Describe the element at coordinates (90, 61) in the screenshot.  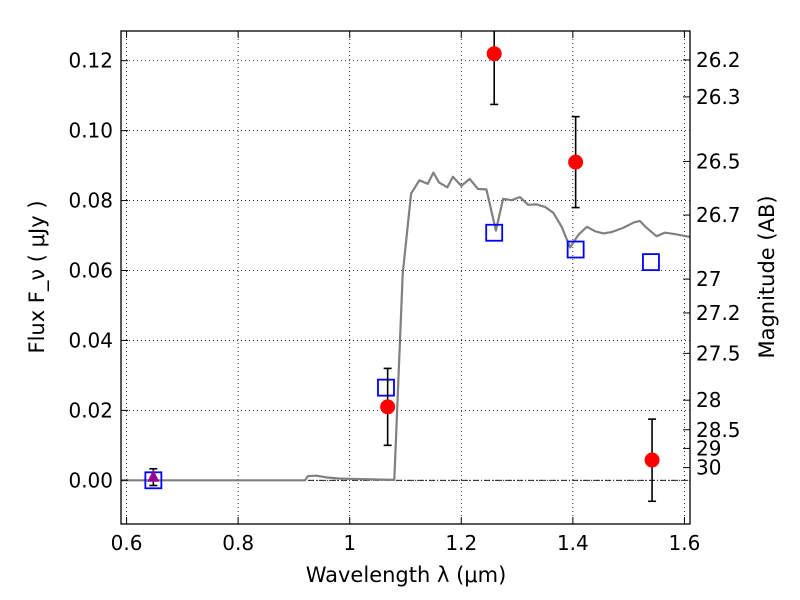
I see `y-tick-label: 0.12` at that location.